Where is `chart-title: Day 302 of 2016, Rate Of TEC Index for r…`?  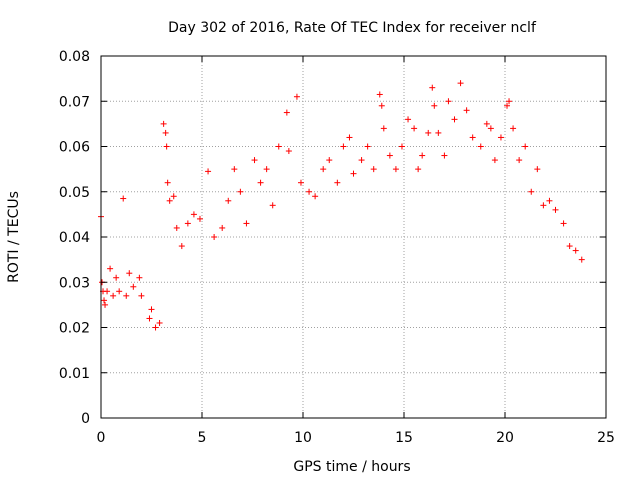 chart-title: Day 302 of 2016, Rate Of TEC Index for r… is located at coordinates (352, 28).